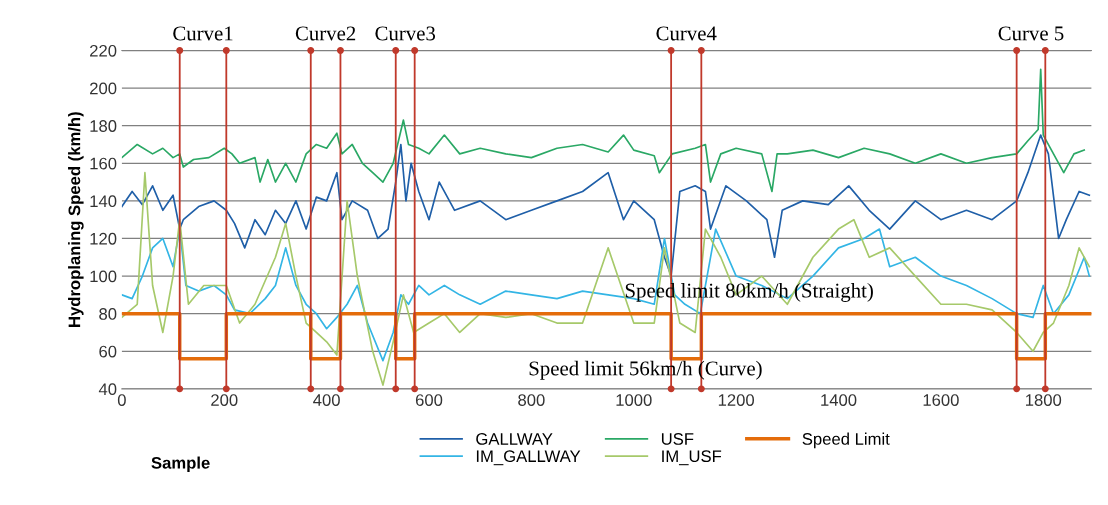 The width and height of the screenshot is (1108, 505). What do you see at coordinates (405, 33) in the screenshot?
I see `text: Curve3` at bounding box center [405, 33].